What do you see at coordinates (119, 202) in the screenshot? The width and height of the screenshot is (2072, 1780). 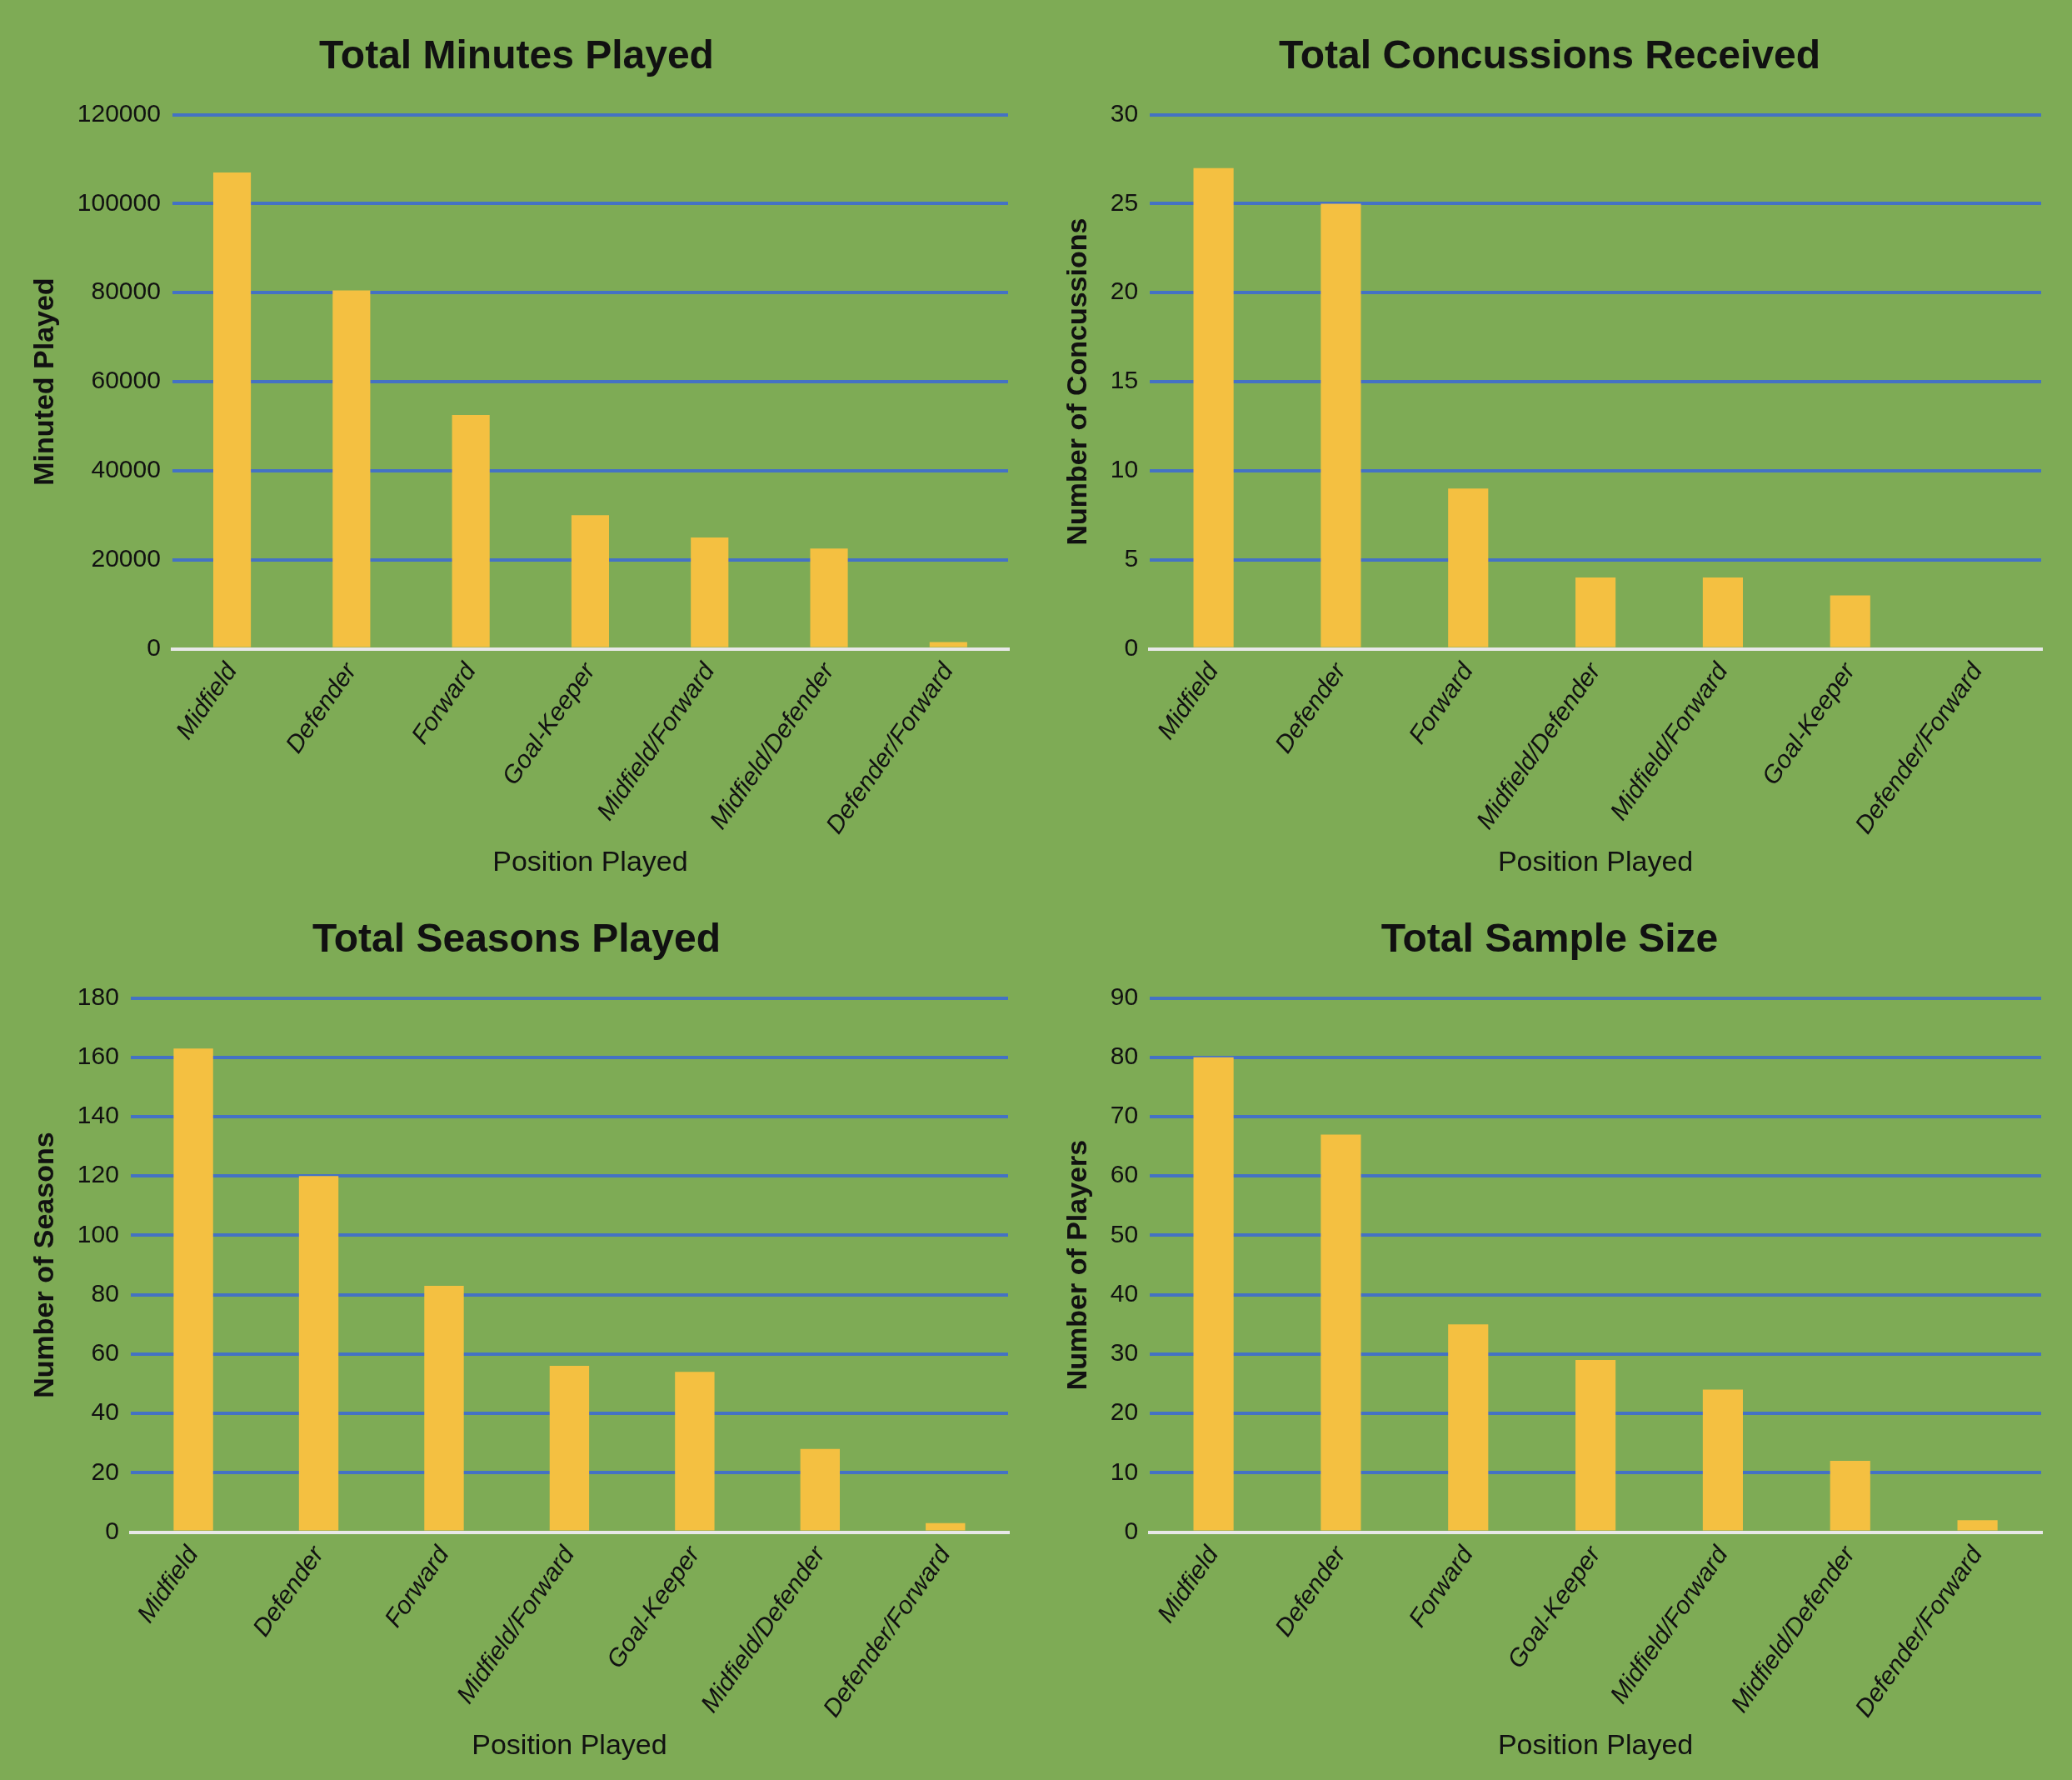 I see `y-tick-label: 100000` at bounding box center [119, 202].